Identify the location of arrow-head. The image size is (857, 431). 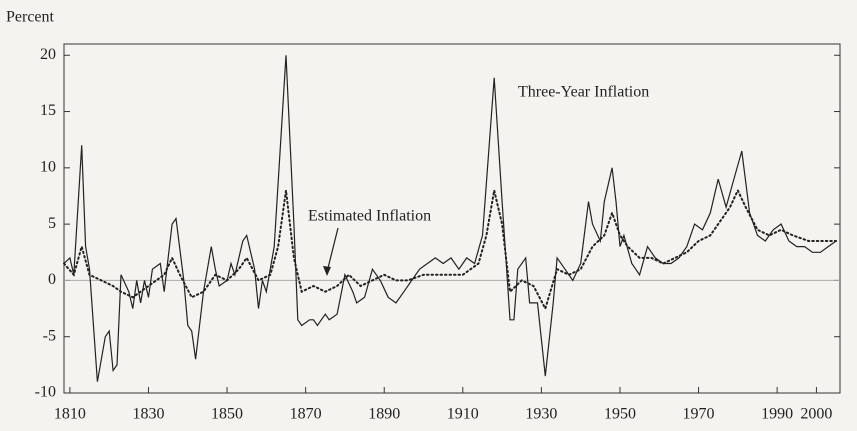
(327, 271).